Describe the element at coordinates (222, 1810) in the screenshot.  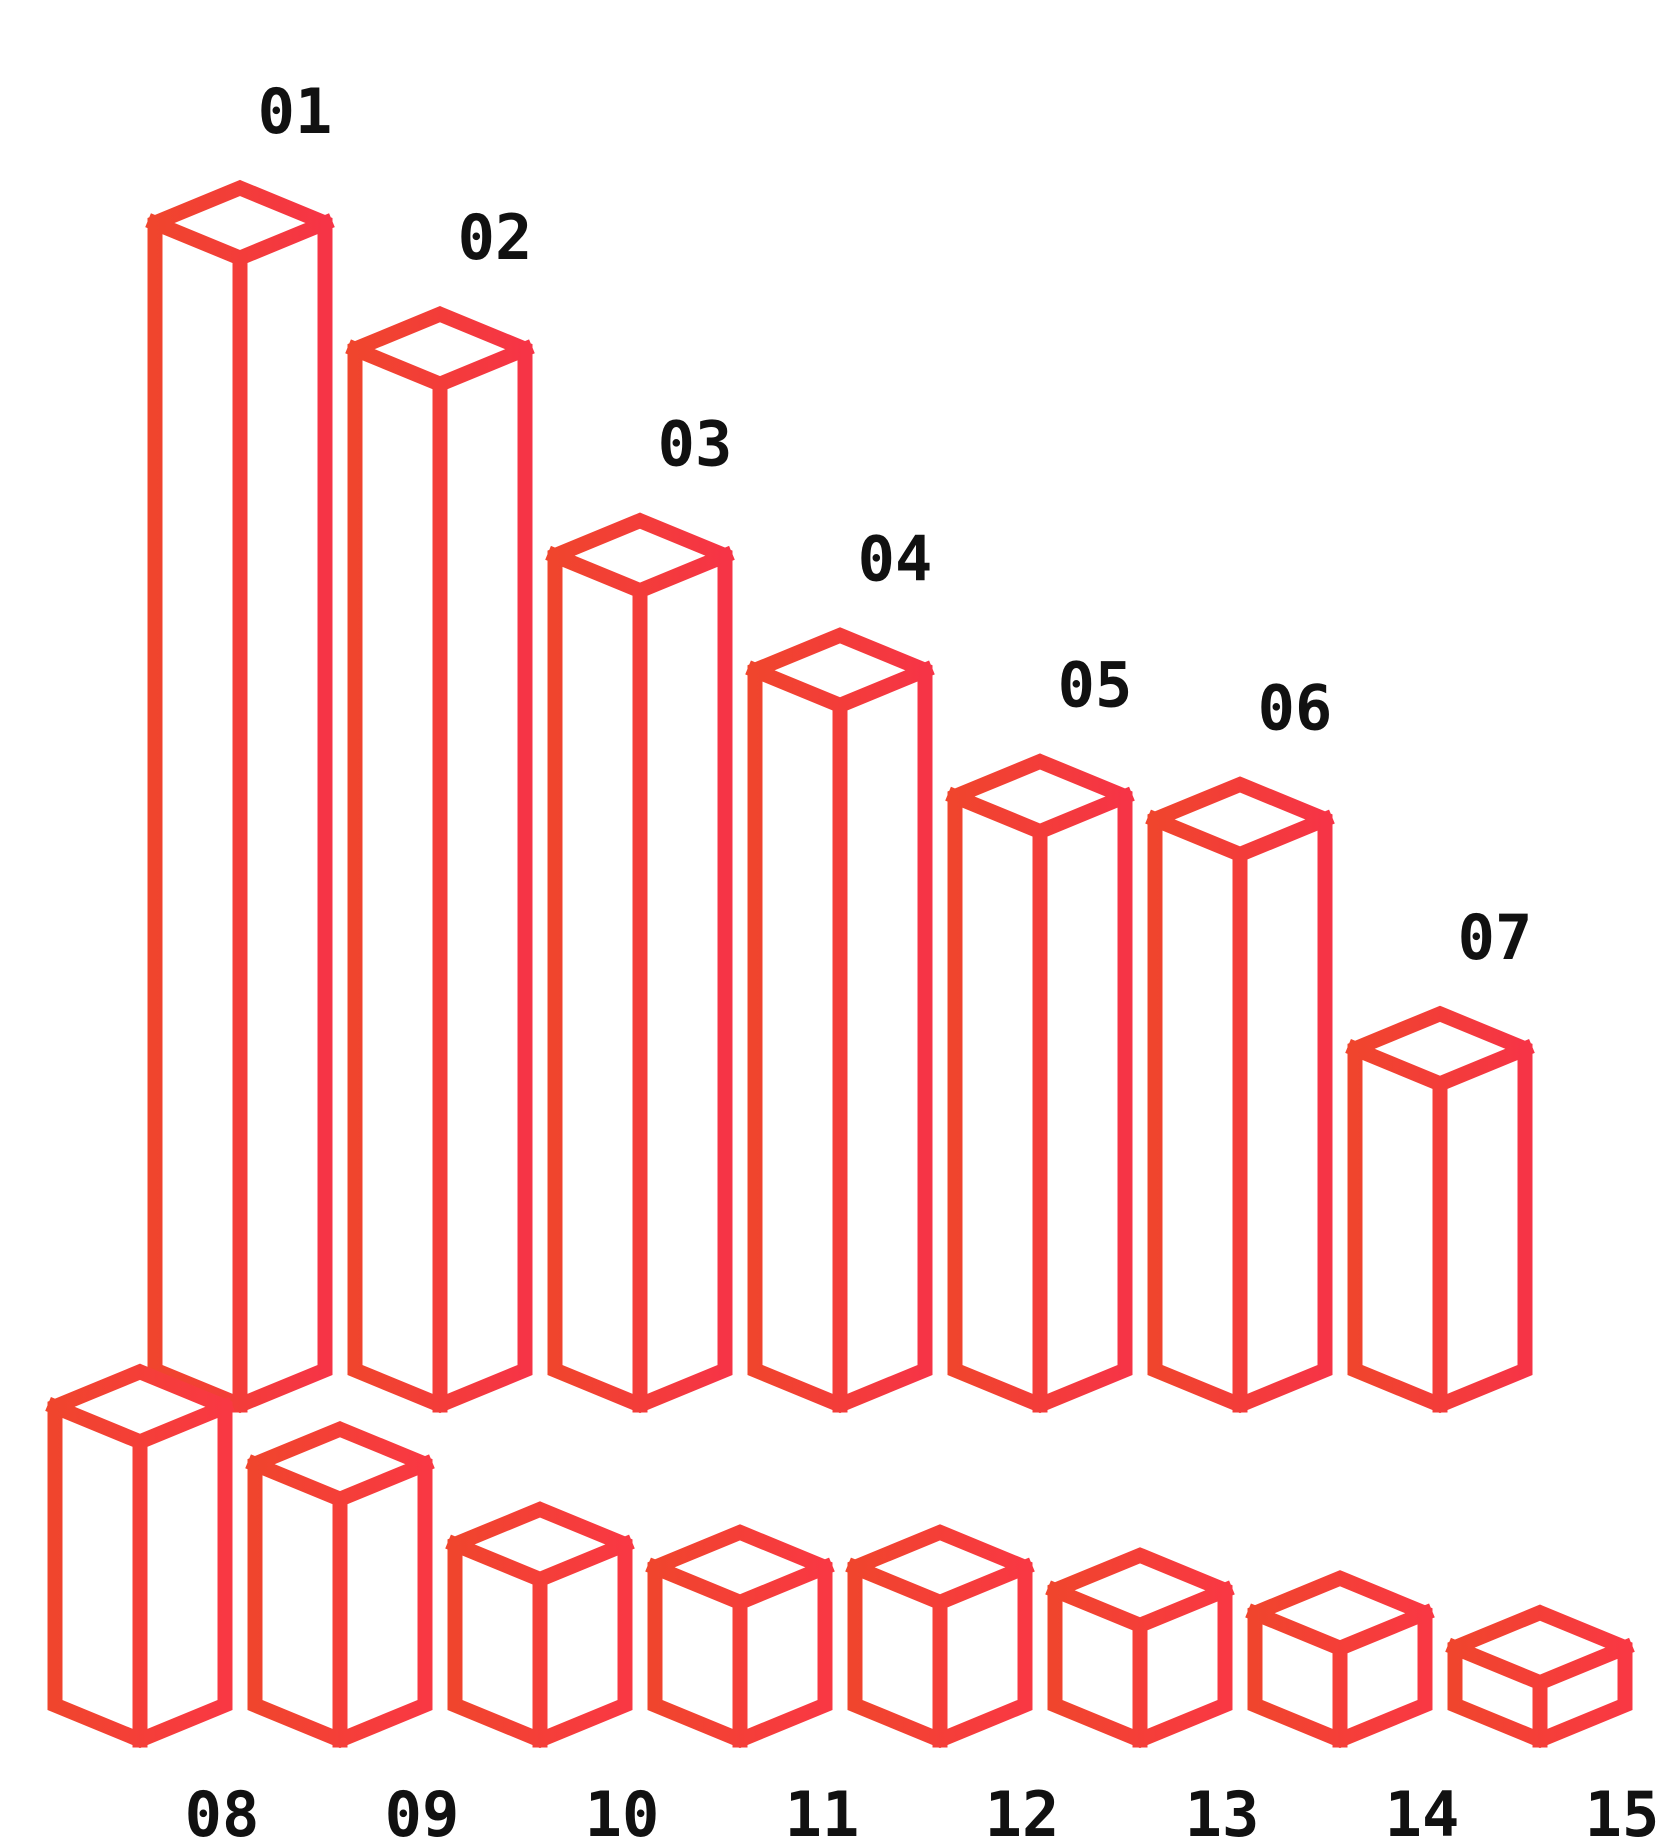
I see `bar-label-08: 08` at that location.